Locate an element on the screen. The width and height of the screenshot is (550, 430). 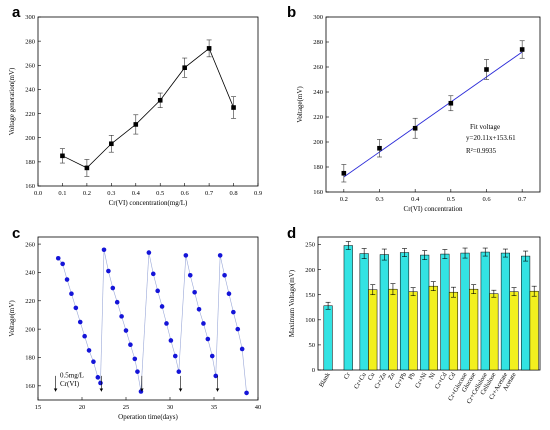
x-axis-label: Cr(VI) concentration(mg/L) is located at coordinates (148, 203).